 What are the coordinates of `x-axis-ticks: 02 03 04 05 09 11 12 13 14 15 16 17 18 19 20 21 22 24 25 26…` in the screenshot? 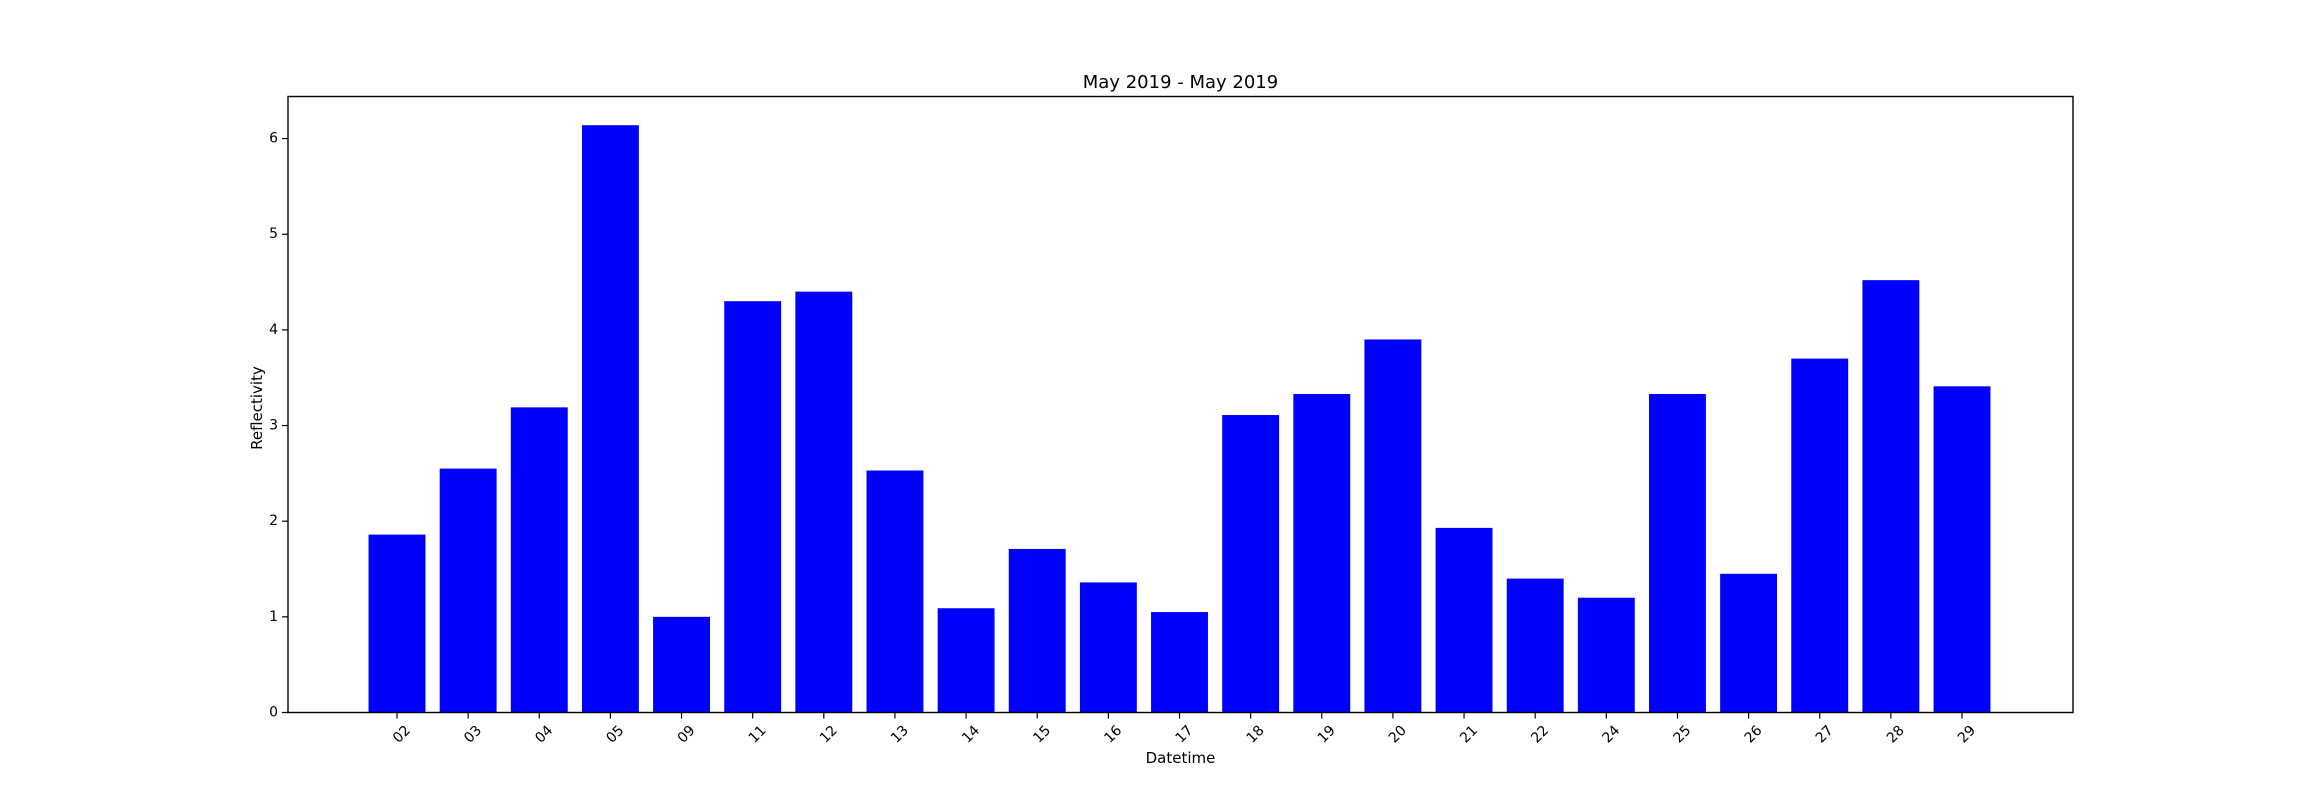 It's located at (1184, 729).